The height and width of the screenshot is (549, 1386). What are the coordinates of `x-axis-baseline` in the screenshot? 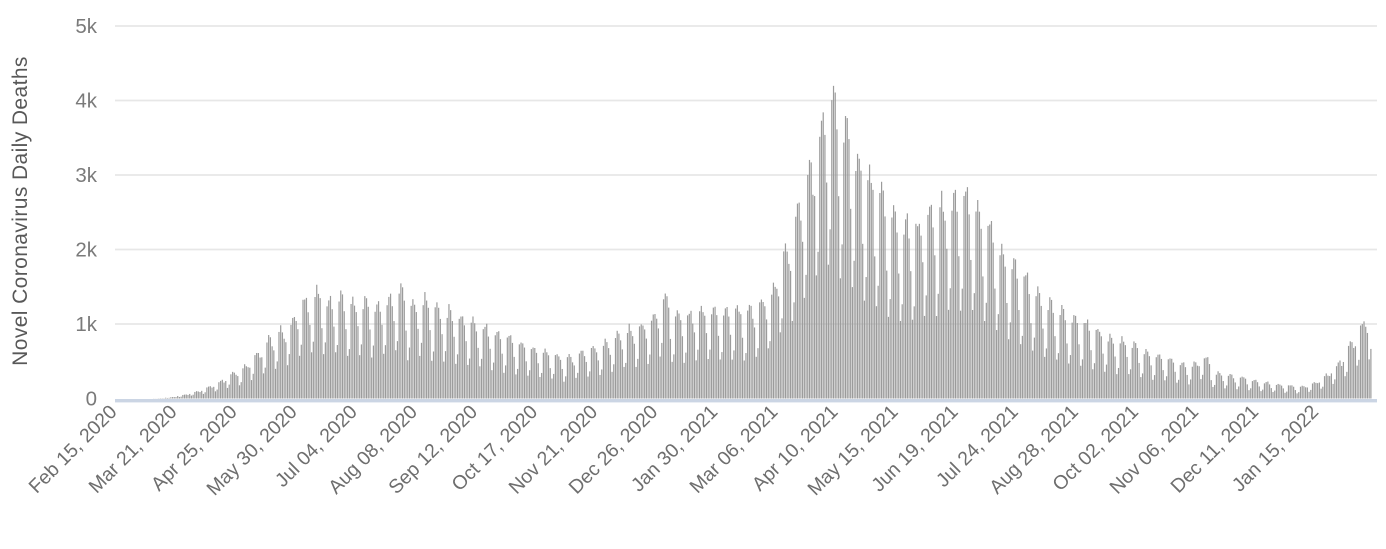 It's located at (746, 401).